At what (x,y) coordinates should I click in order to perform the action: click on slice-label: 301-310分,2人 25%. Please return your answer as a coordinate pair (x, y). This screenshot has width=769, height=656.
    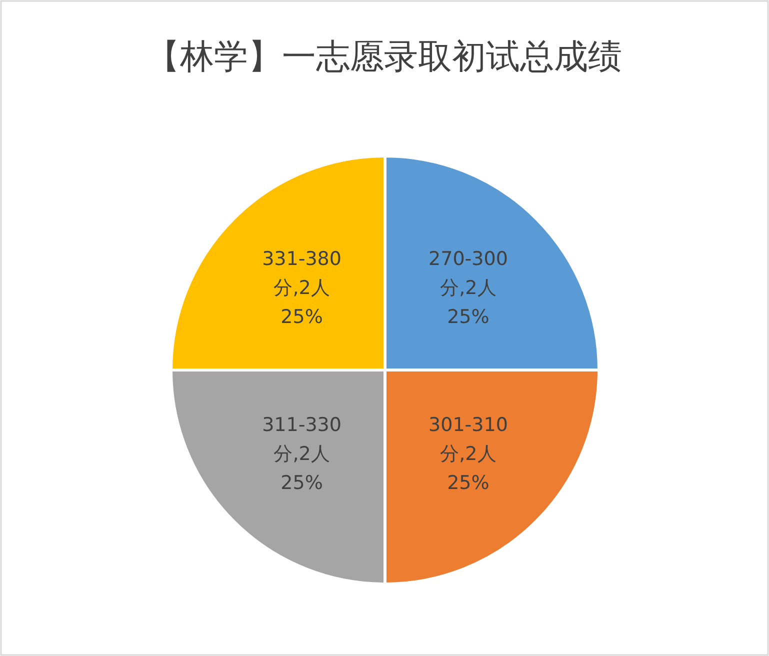
    Looking at the image, I should click on (468, 454).